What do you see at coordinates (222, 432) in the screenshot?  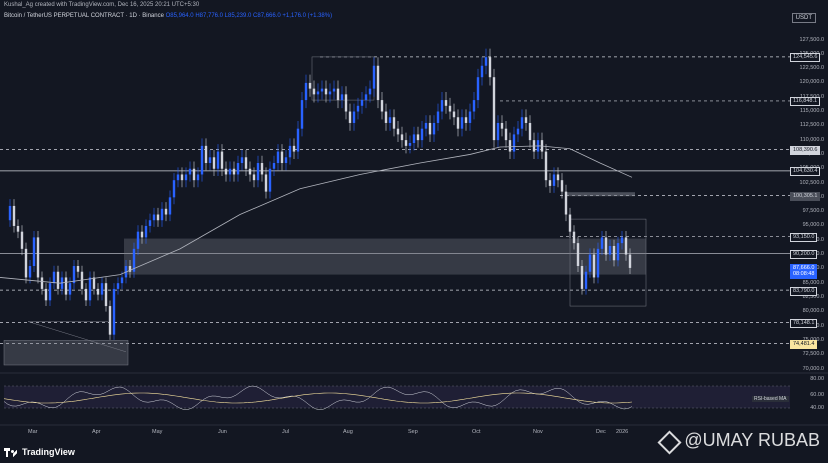 I see `month-label: Jun` at bounding box center [222, 432].